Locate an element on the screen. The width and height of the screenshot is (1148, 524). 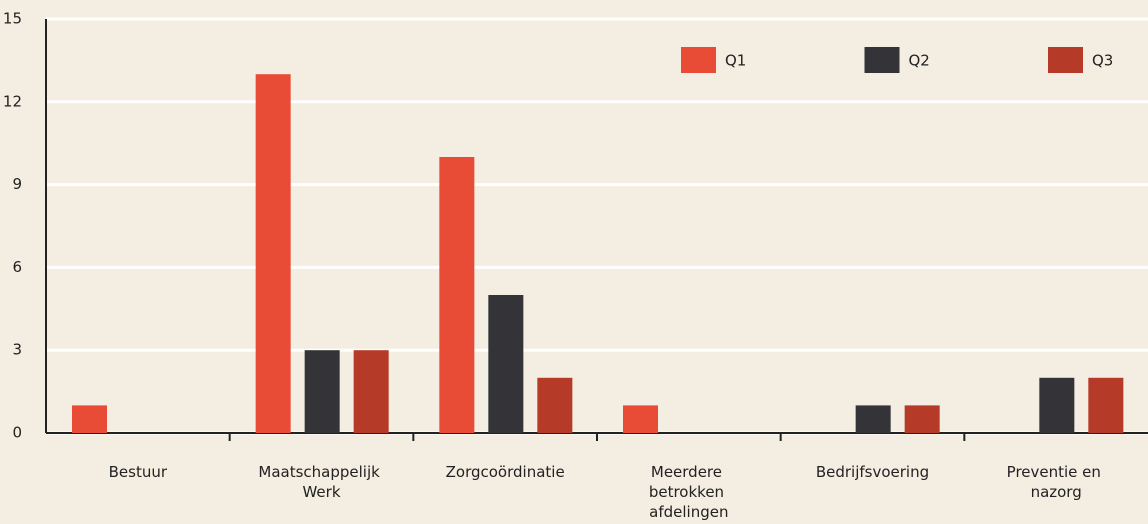
x-tick-label: Bestuur is located at coordinates (138, 472).